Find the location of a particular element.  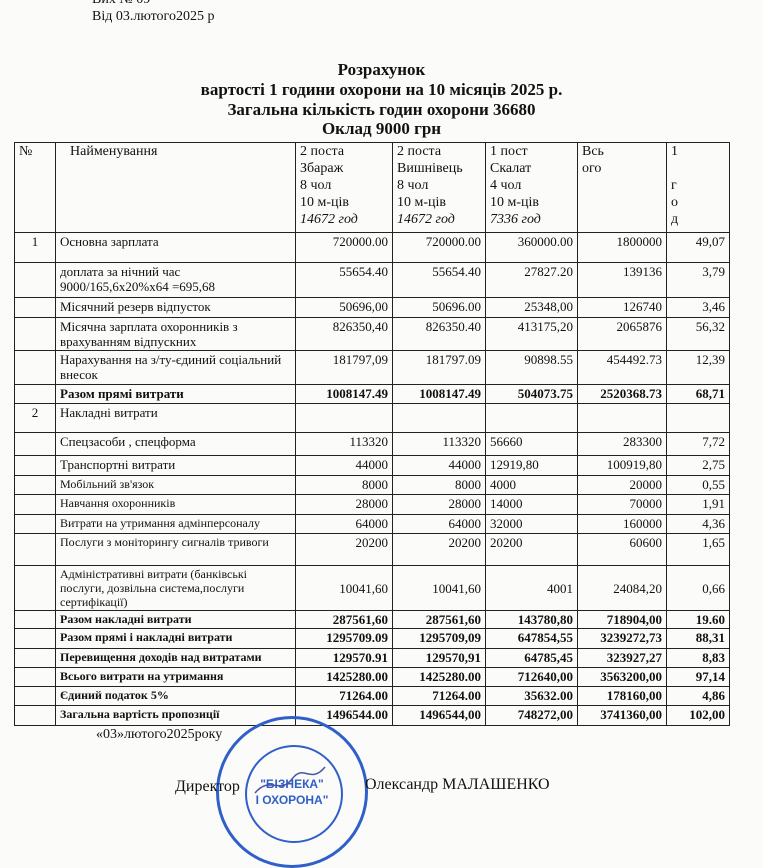

header-line: 2 поста is located at coordinates (322, 151).